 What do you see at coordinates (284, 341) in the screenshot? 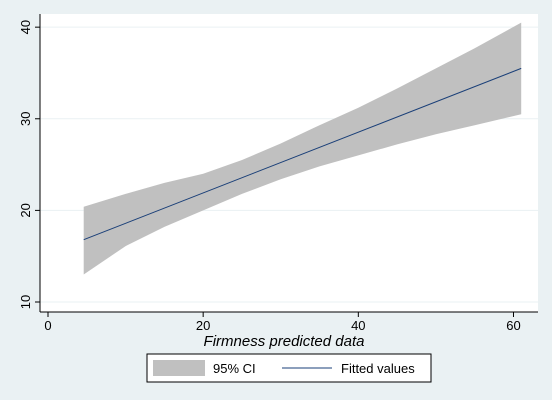
I see `x-axis-title: Firmness predicted data` at bounding box center [284, 341].